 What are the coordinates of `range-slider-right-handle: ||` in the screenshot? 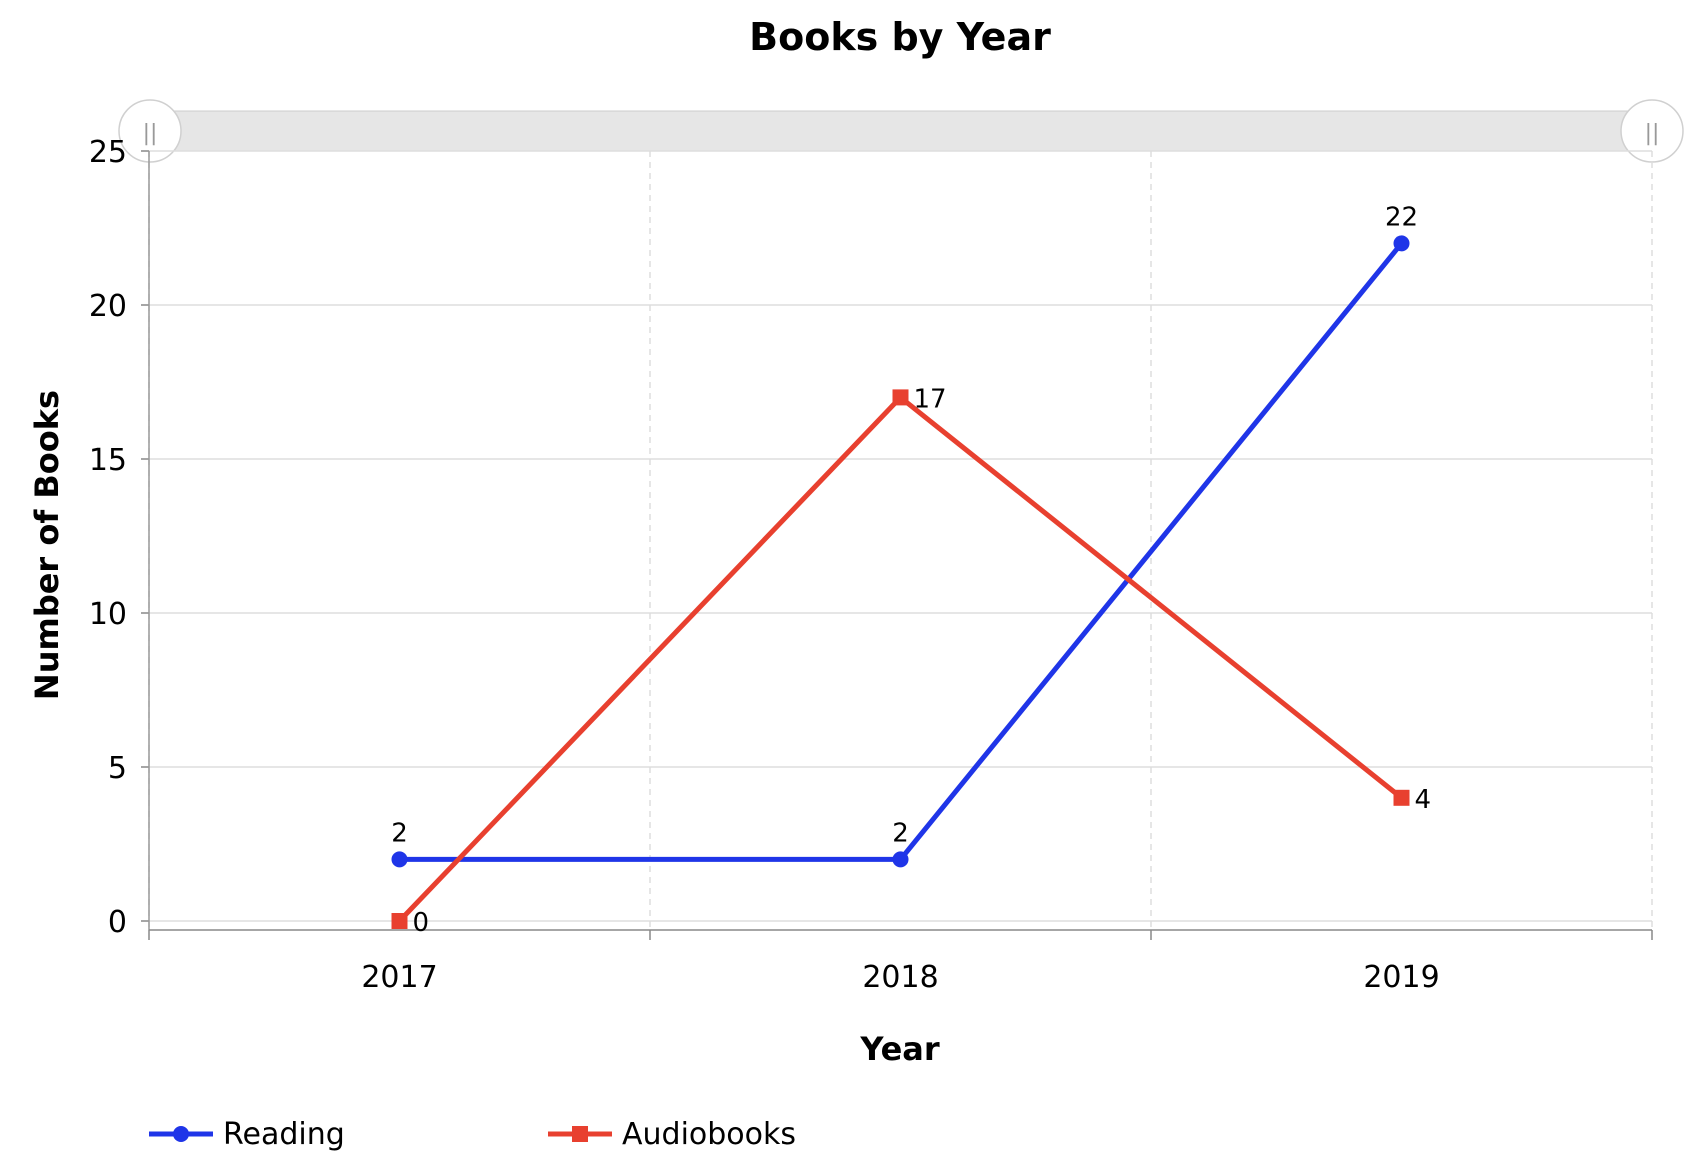 It's located at (1652, 131).